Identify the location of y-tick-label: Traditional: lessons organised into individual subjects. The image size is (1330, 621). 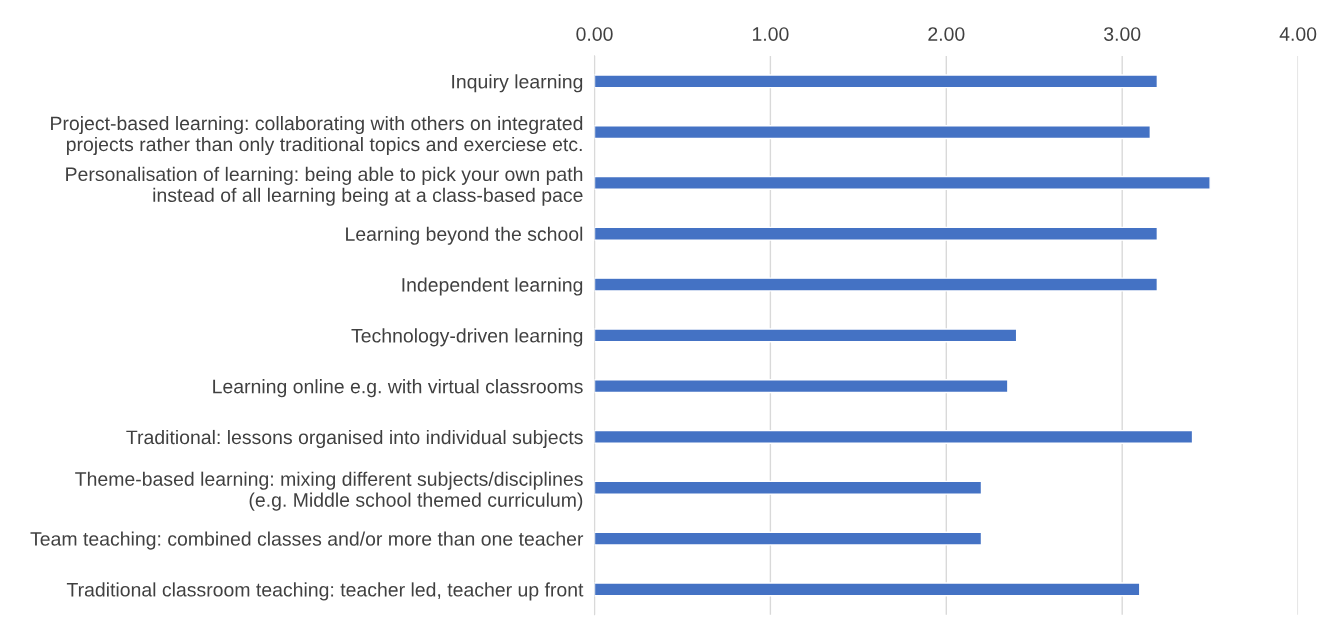
(354, 439).